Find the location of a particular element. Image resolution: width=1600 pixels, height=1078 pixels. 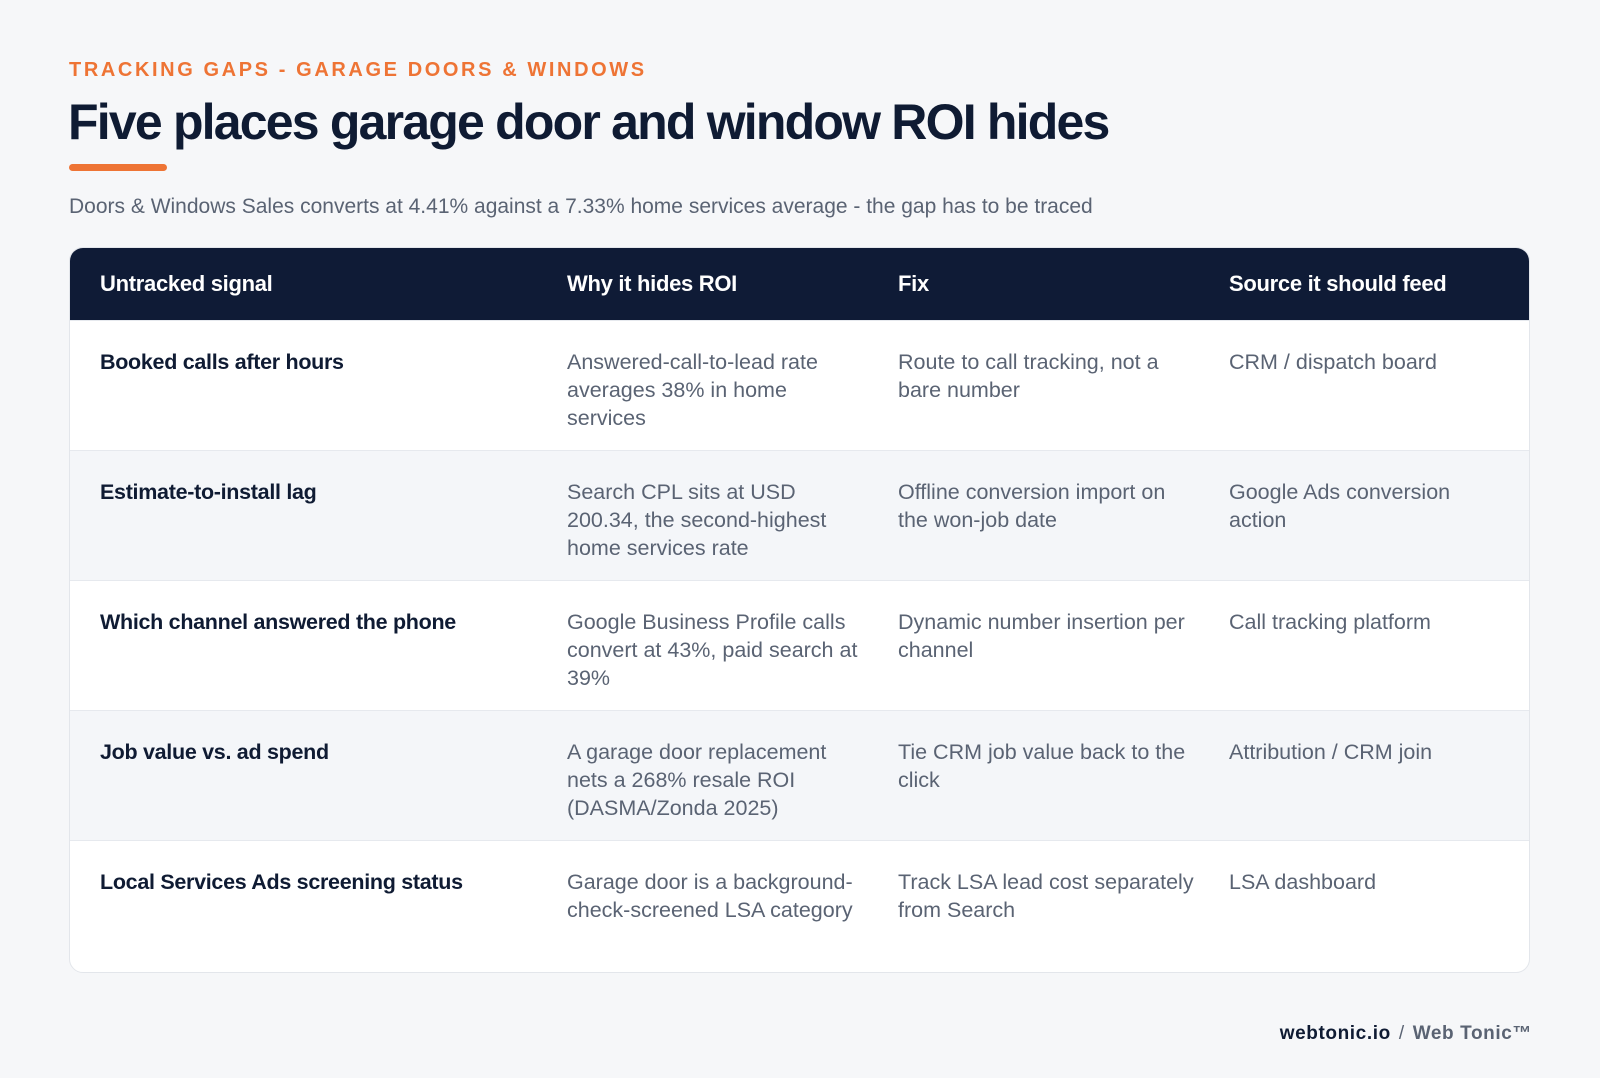

cell-signal: Local Services Ads screening status is located at coordinates (281, 882).